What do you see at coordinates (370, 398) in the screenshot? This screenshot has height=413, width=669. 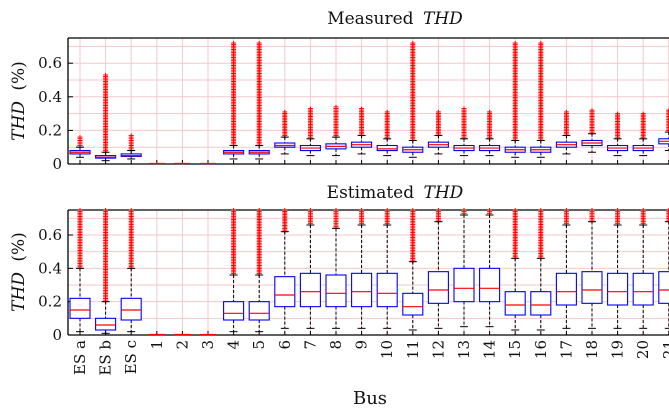 I see `x-axis-label: Bus` at bounding box center [370, 398].